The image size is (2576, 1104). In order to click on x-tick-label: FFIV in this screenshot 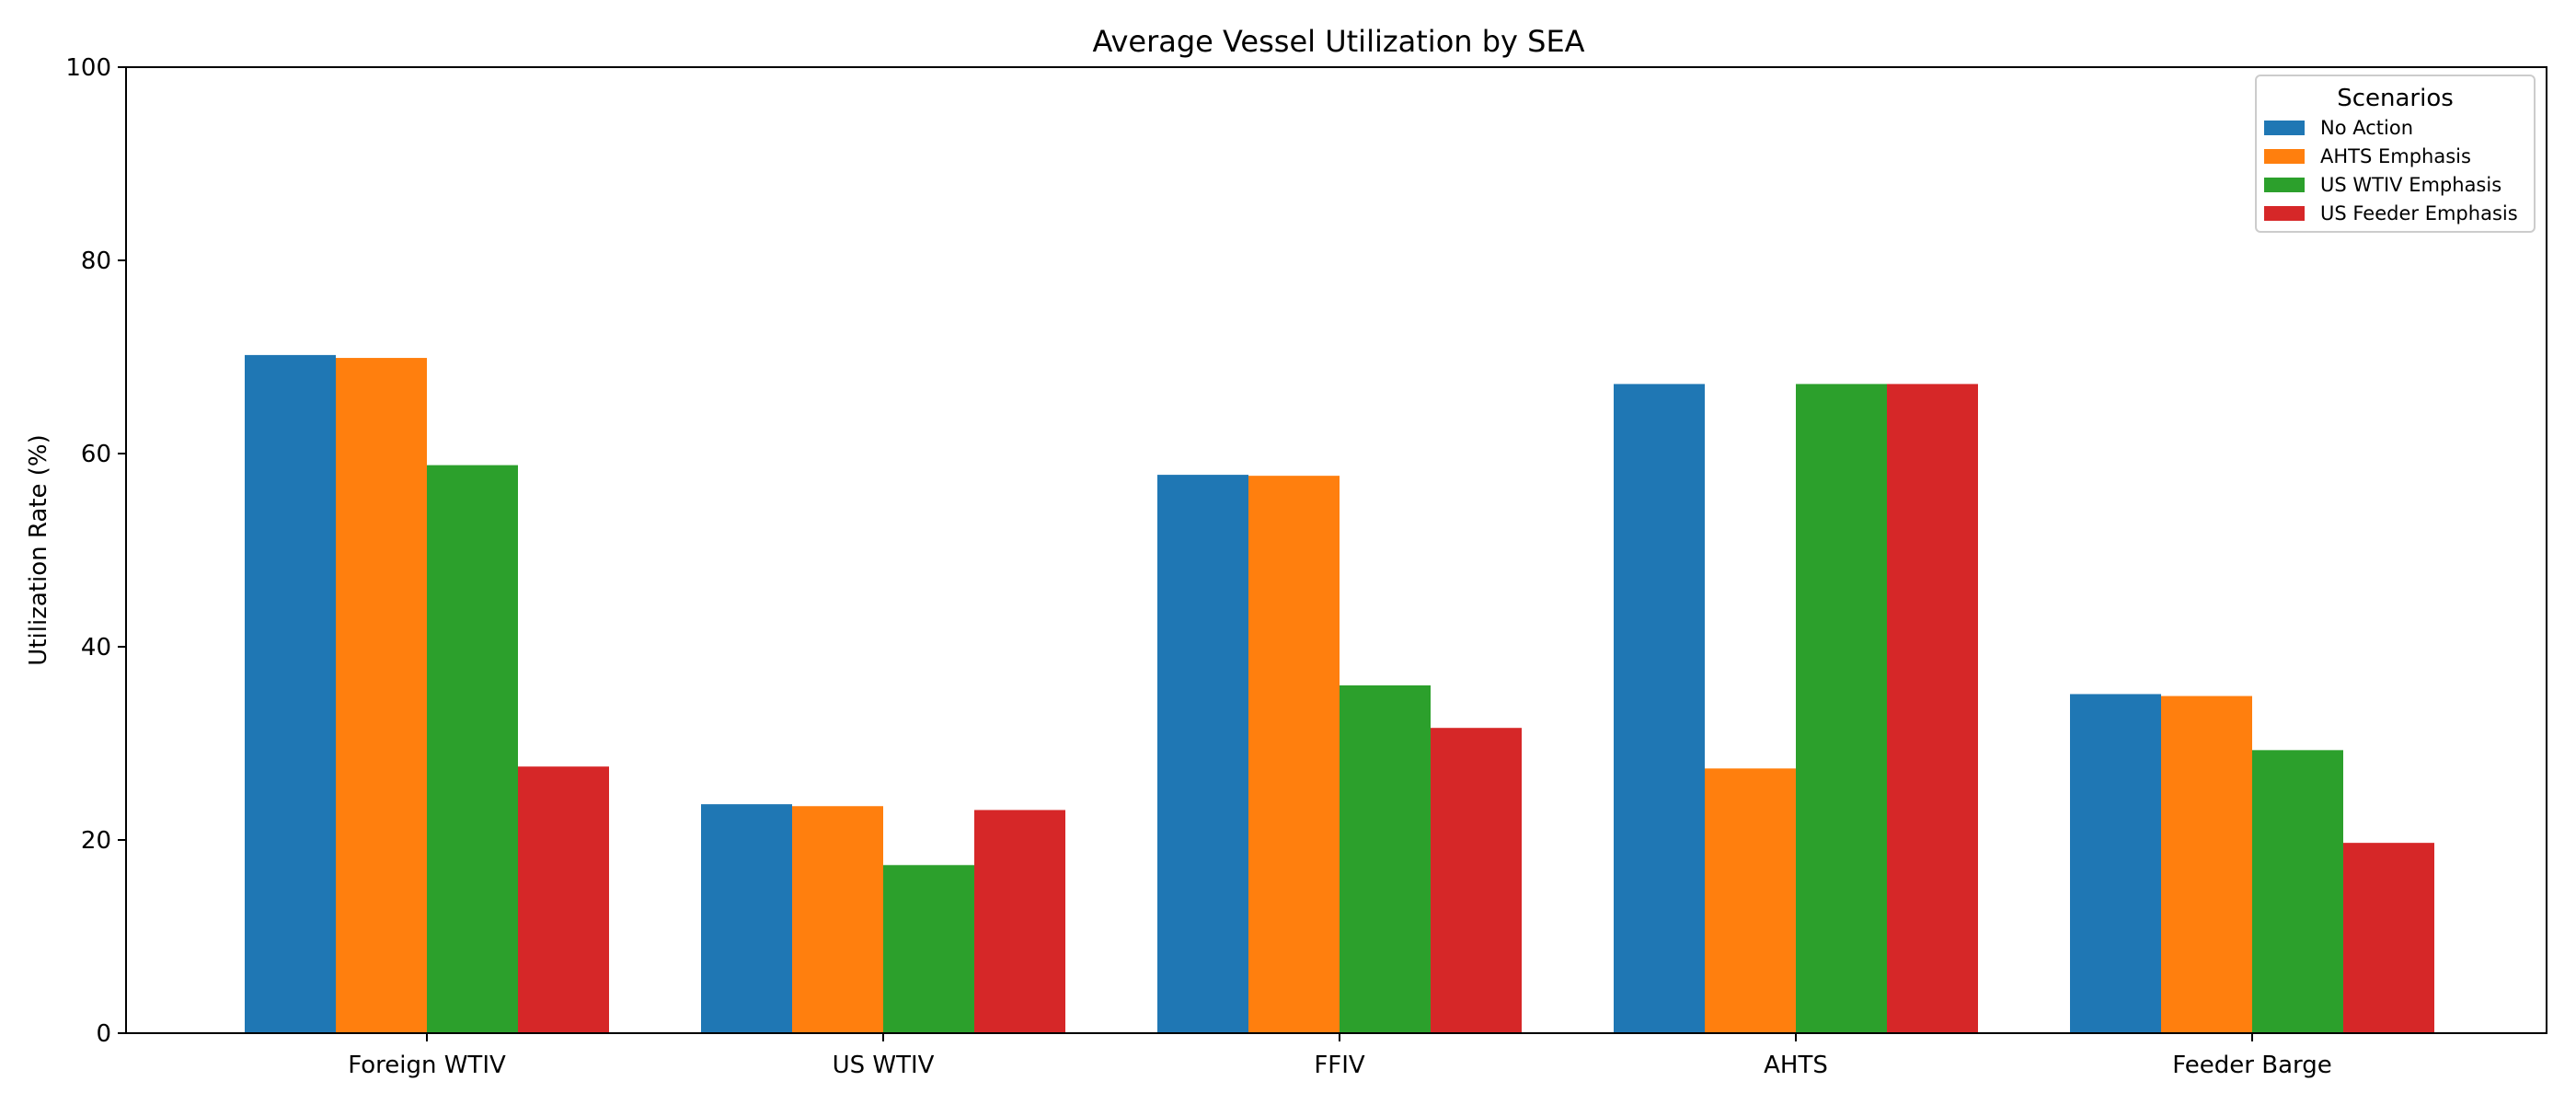, I will do `click(1339, 1065)`.